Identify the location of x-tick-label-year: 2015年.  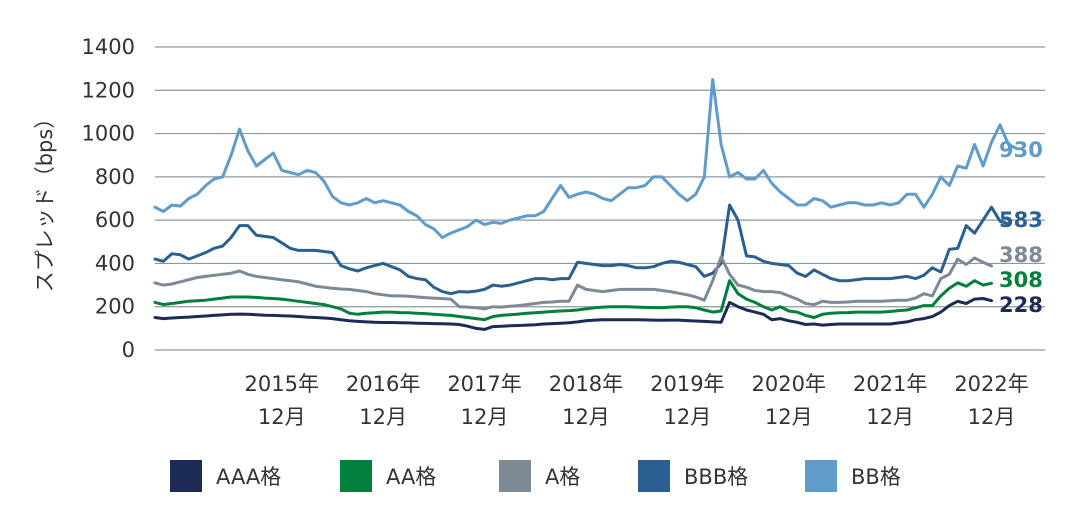
(282, 384).